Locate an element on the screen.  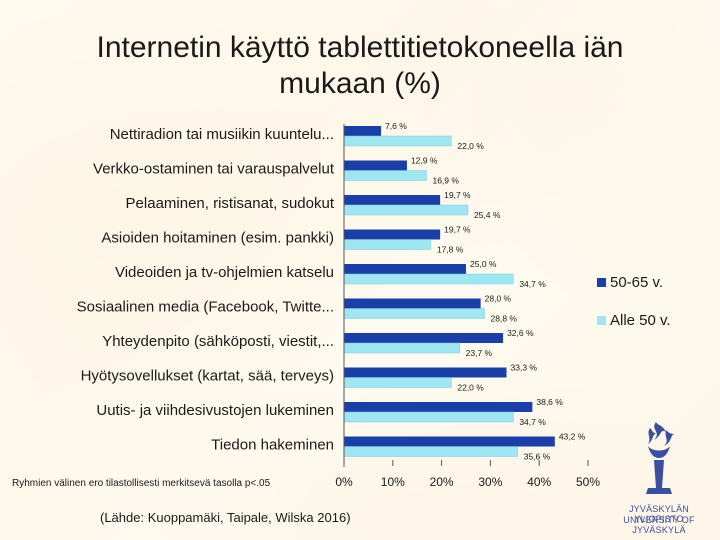
category-label: Uutis- ja viihdesivustojen lukeminen is located at coordinates (215, 410).